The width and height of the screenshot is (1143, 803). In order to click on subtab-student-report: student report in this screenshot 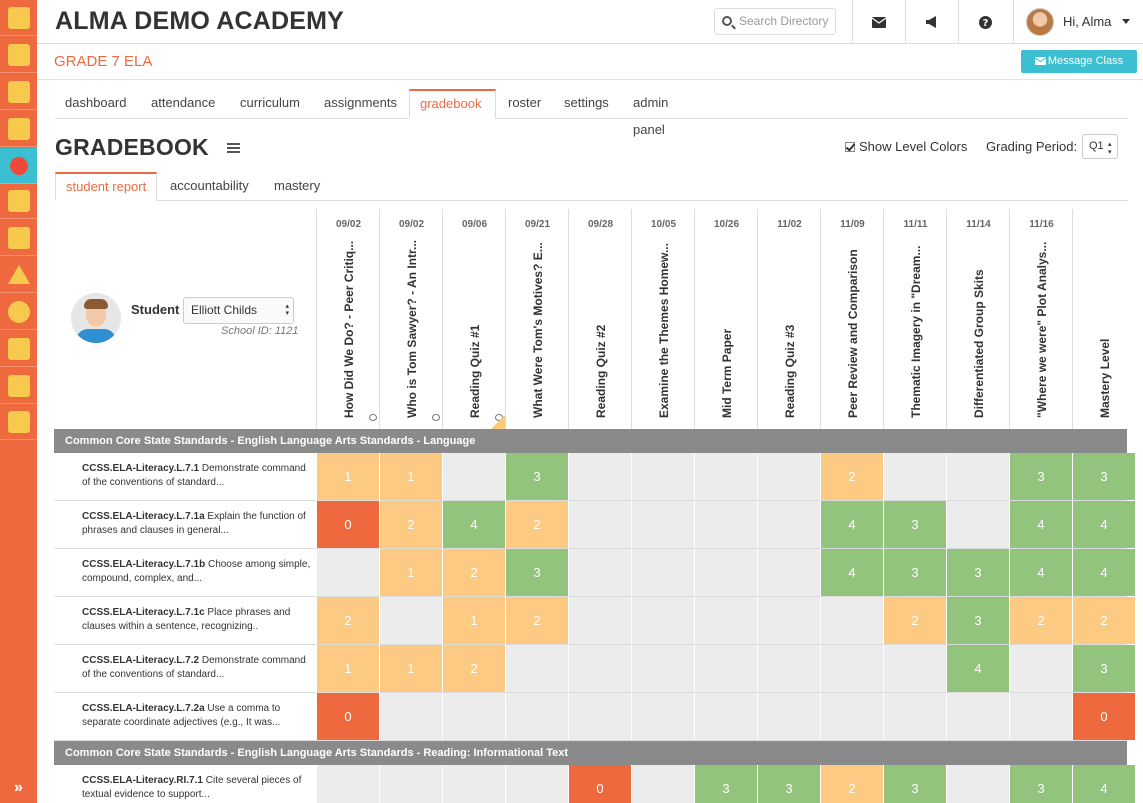, I will do `click(106, 186)`.